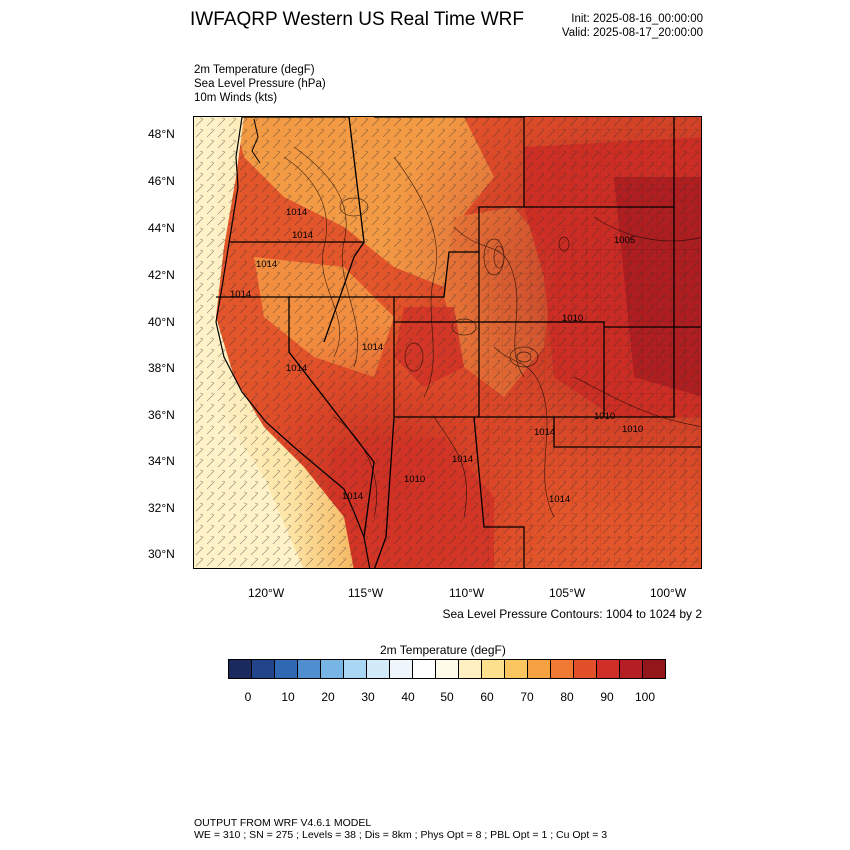  I want to click on valid-time: Valid: 2025-08-17_20:00:00, so click(632, 33).